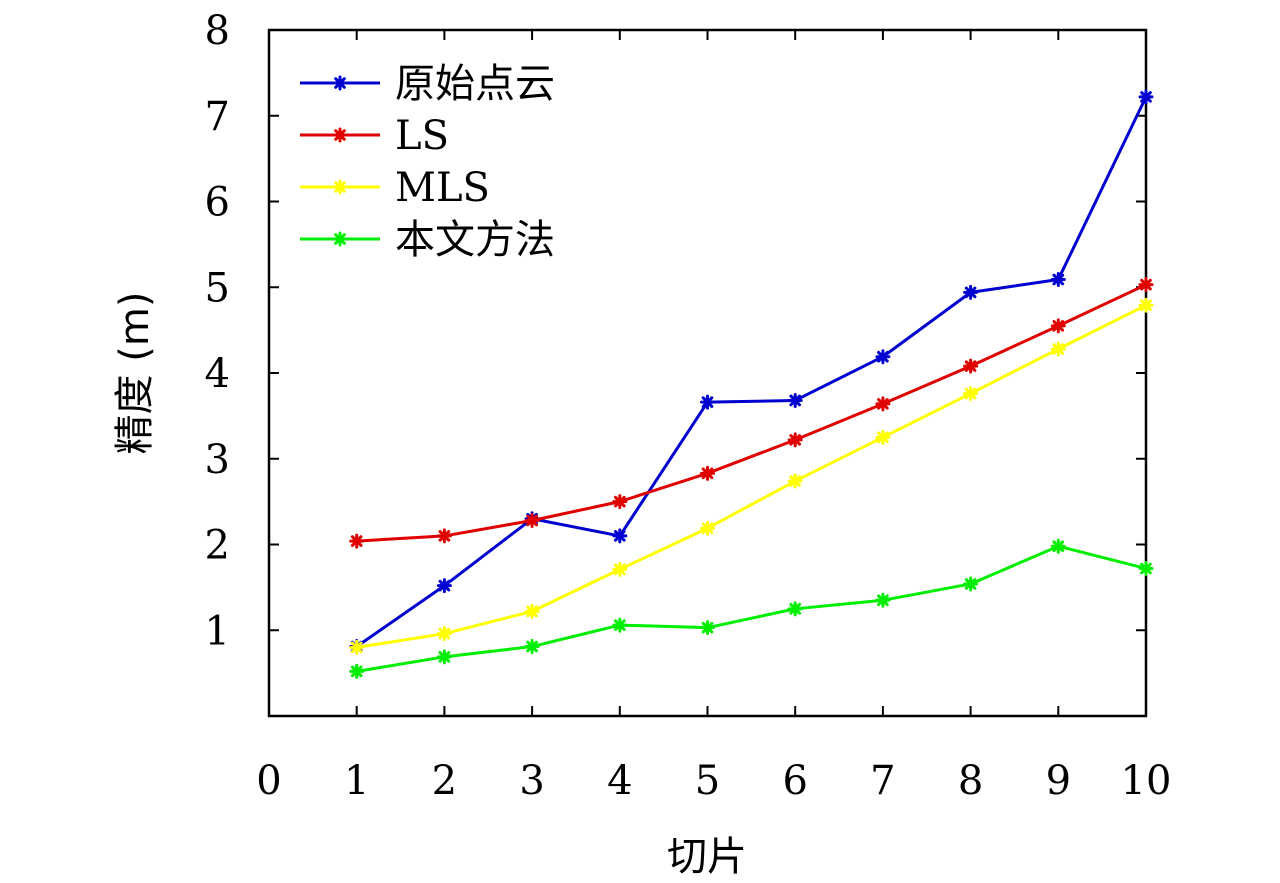 The width and height of the screenshot is (1280, 883). What do you see at coordinates (217, 288) in the screenshot?
I see `y-tick-label: 5` at bounding box center [217, 288].